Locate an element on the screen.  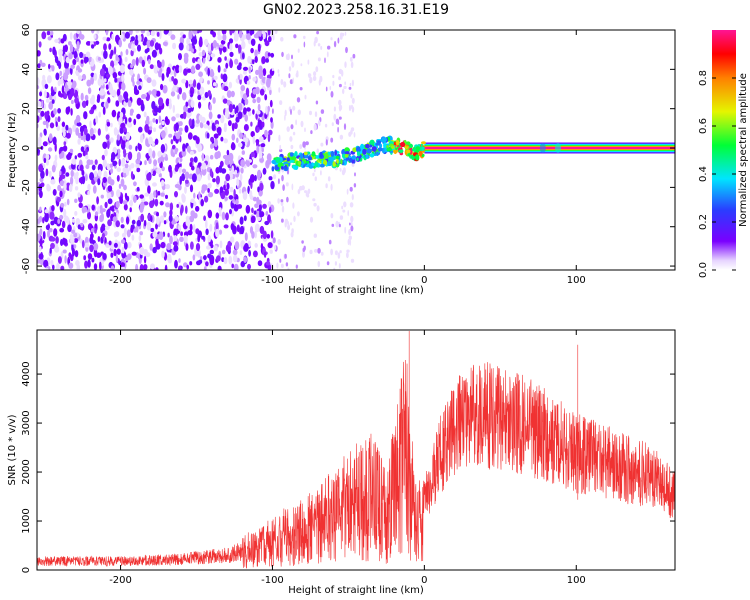
spectrogram-ylabel: Frequency (Hz) is located at coordinates (12, 150).